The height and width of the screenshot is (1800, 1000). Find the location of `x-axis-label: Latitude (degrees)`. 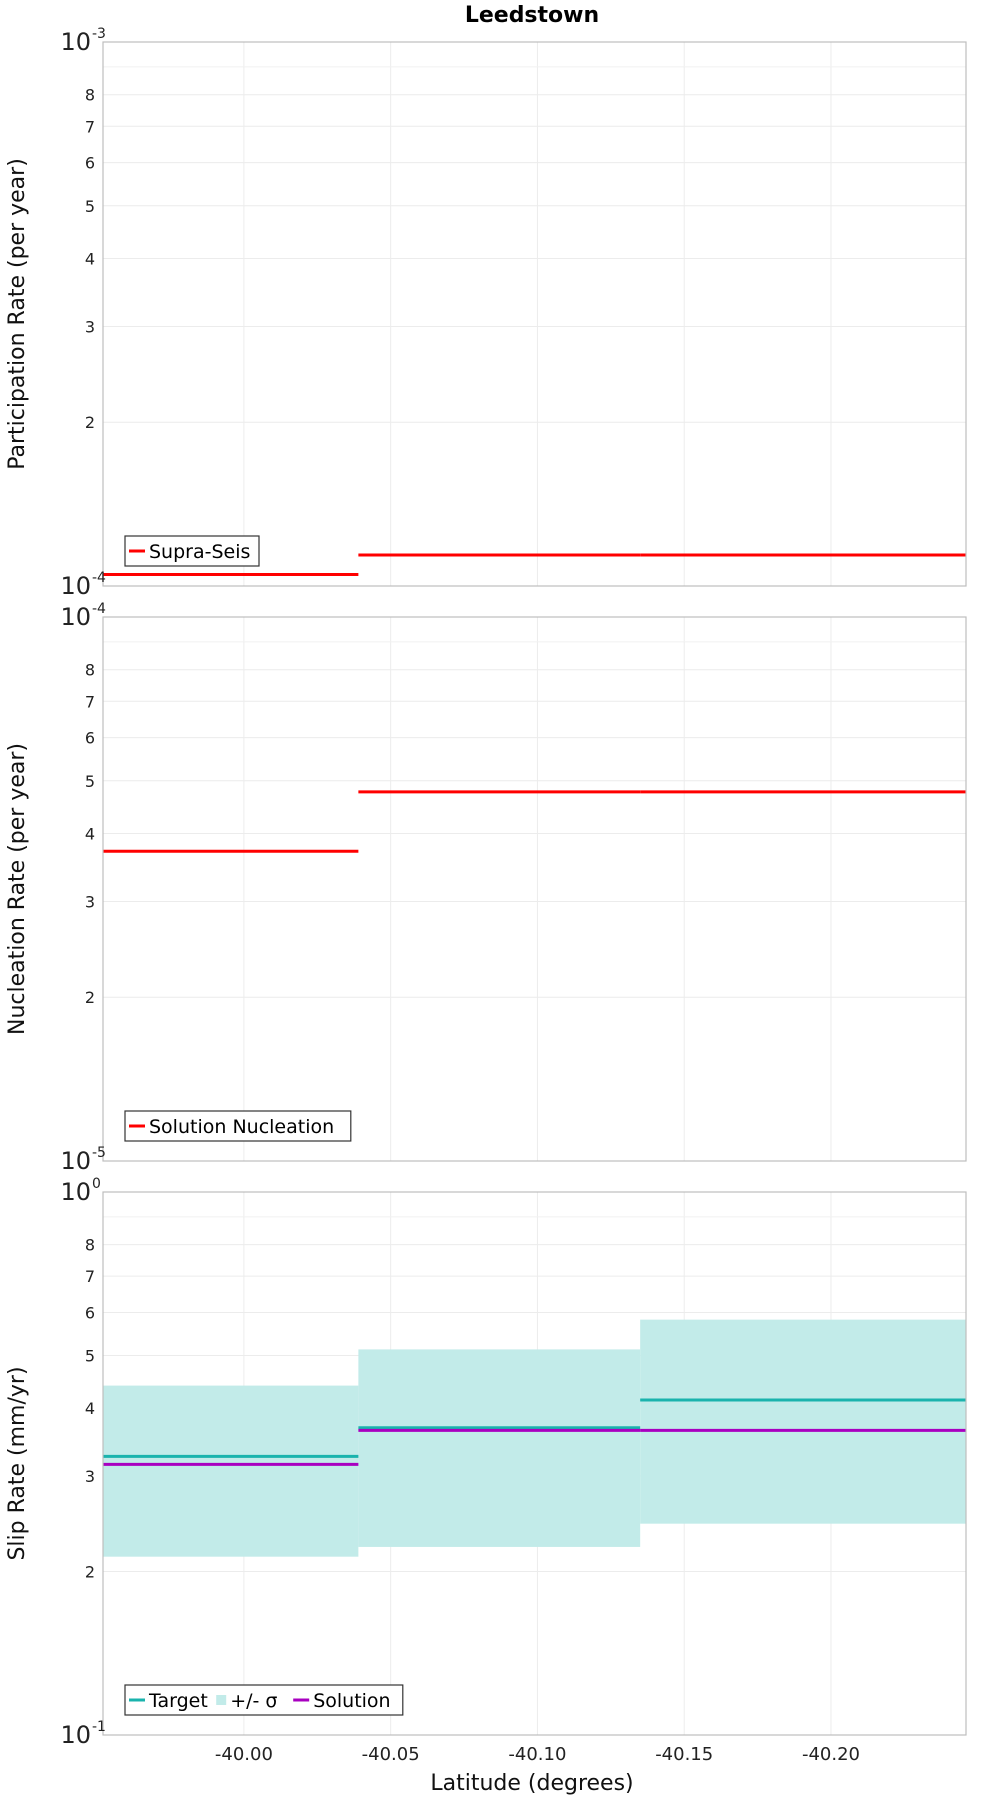

x-axis-label: Latitude (degrees) is located at coordinates (531, 1783).